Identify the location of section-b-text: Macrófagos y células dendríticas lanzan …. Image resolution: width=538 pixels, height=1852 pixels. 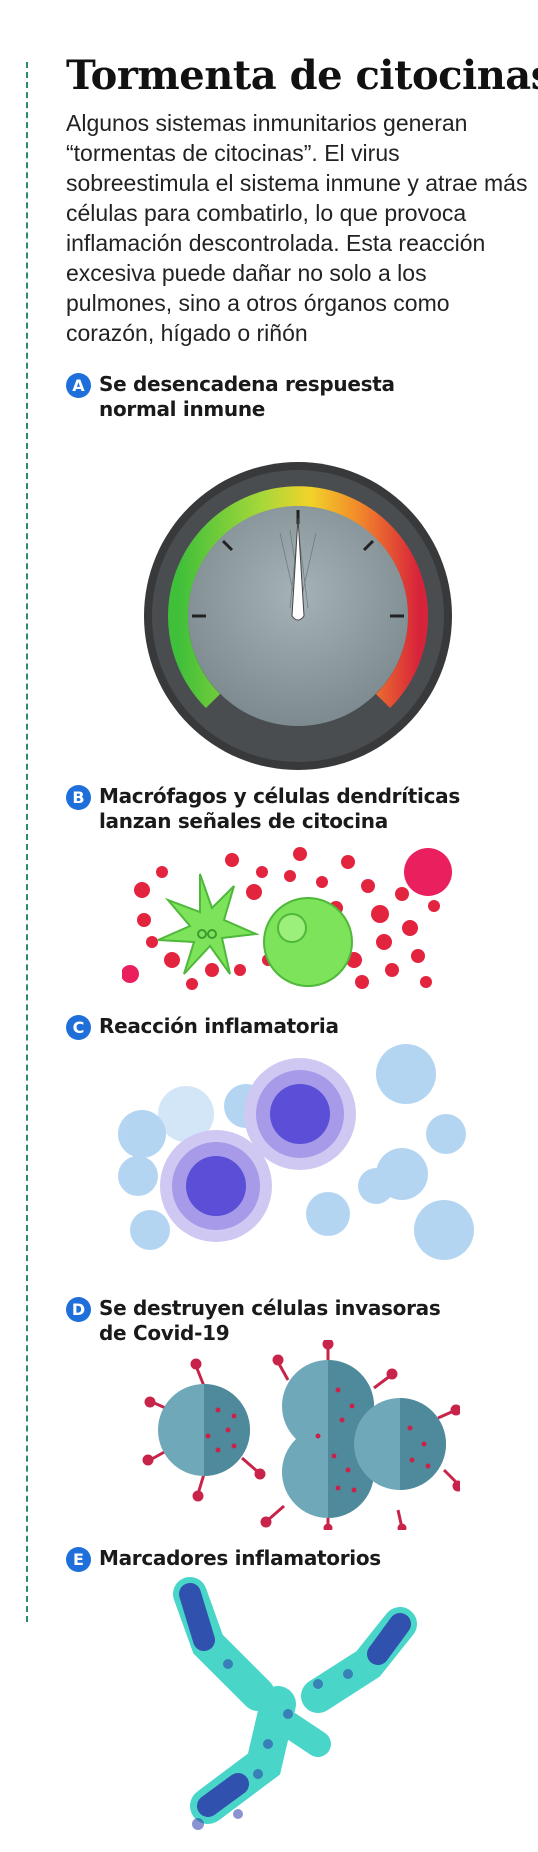
(279, 808).